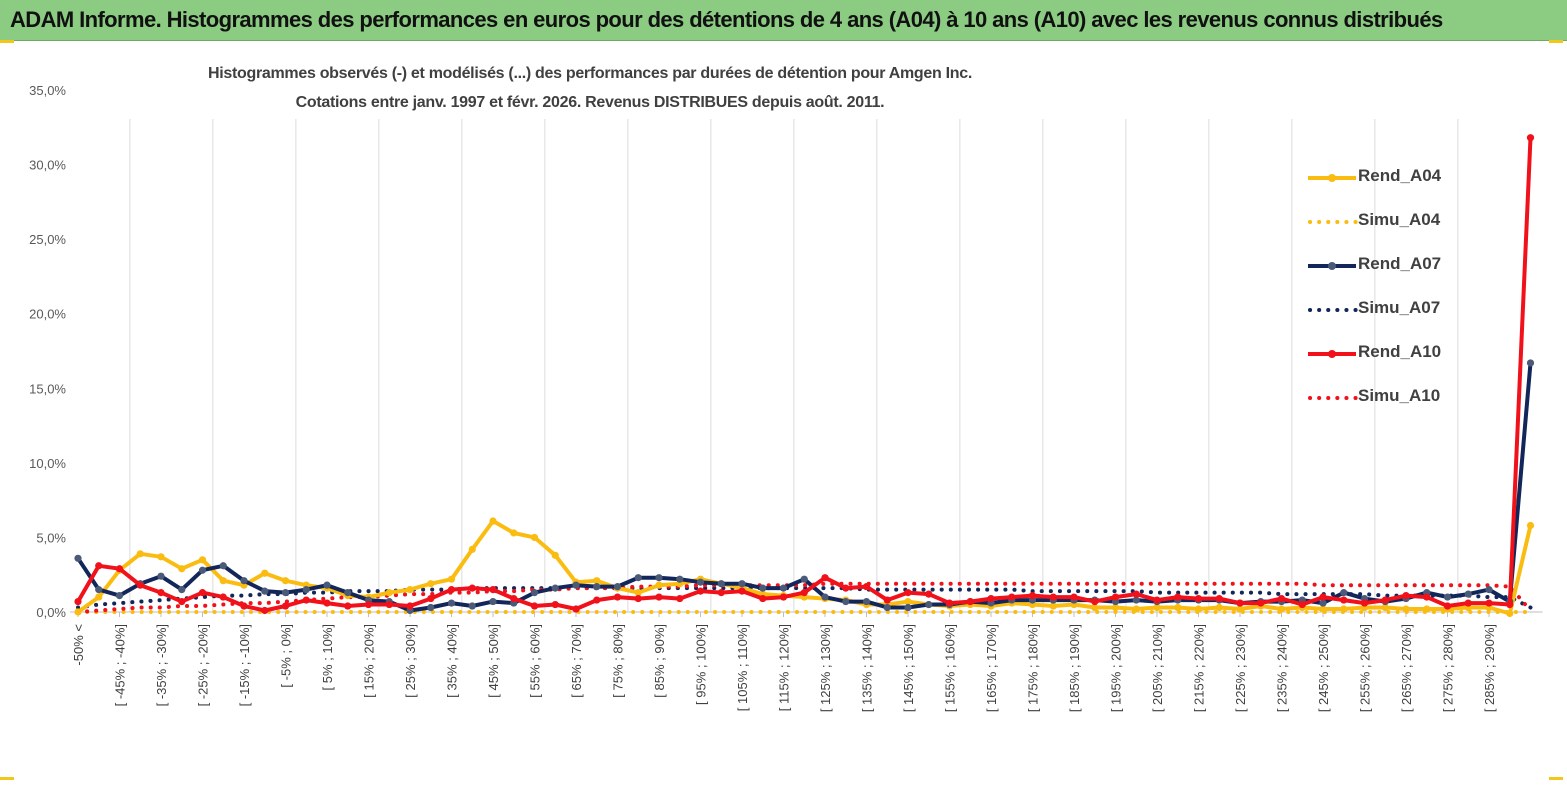 Image resolution: width=1567 pixels, height=791 pixels. What do you see at coordinates (1400, 351) in the screenshot?
I see `legend-label: Rend_A10` at bounding box center [1400, 351].